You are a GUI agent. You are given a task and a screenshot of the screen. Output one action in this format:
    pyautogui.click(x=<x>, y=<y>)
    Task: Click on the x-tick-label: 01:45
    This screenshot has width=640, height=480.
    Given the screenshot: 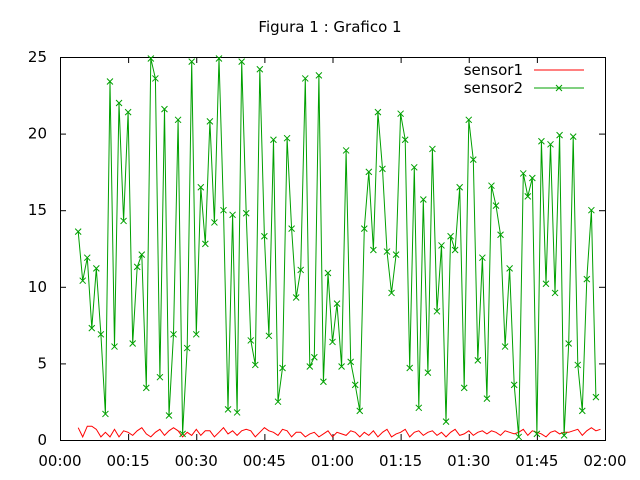 What is the action you would take?
    pyautogui.click(x=536, y=461)
    